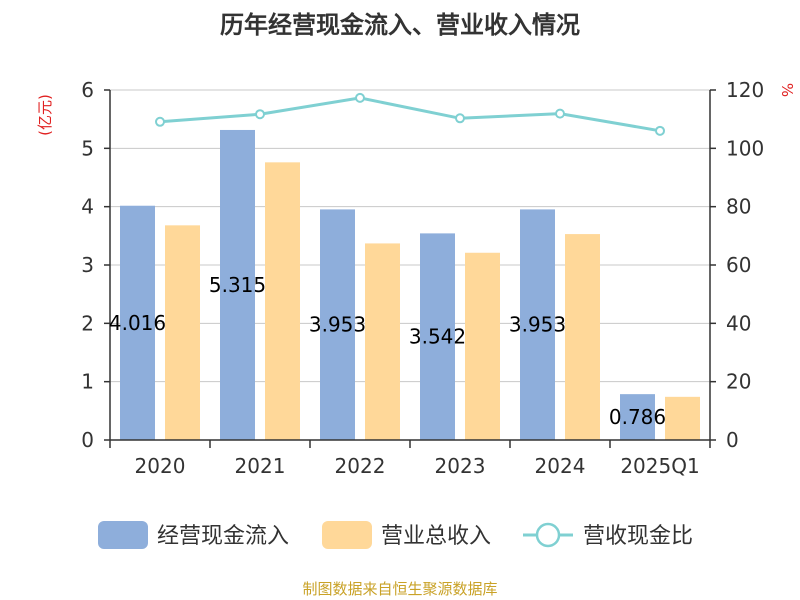  Describe the element at coordinates (659, 466) in the screenshot. I see `x-tick-label: 2025Q1` at that location.